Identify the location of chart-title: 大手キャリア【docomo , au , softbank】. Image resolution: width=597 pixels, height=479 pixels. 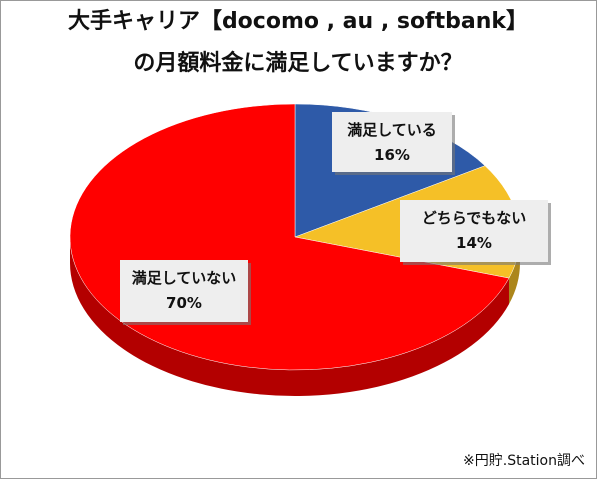
(298, 21).